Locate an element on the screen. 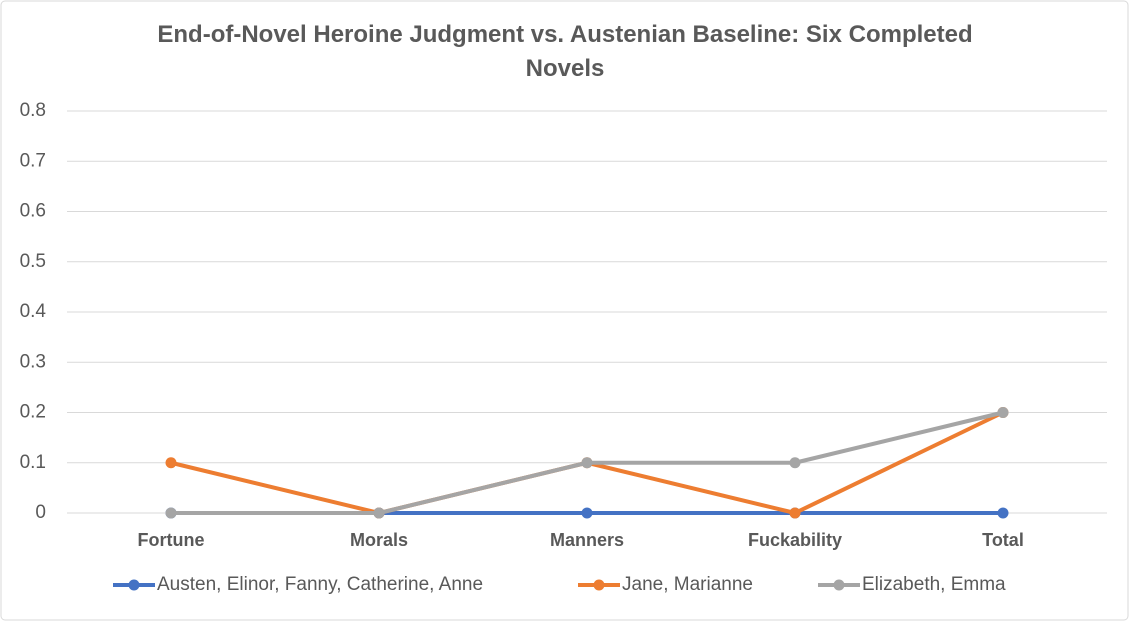 The width and height of the screenshot is (1130, 622). y-tick-label: 0.6 is located at coordinates (33, 211).